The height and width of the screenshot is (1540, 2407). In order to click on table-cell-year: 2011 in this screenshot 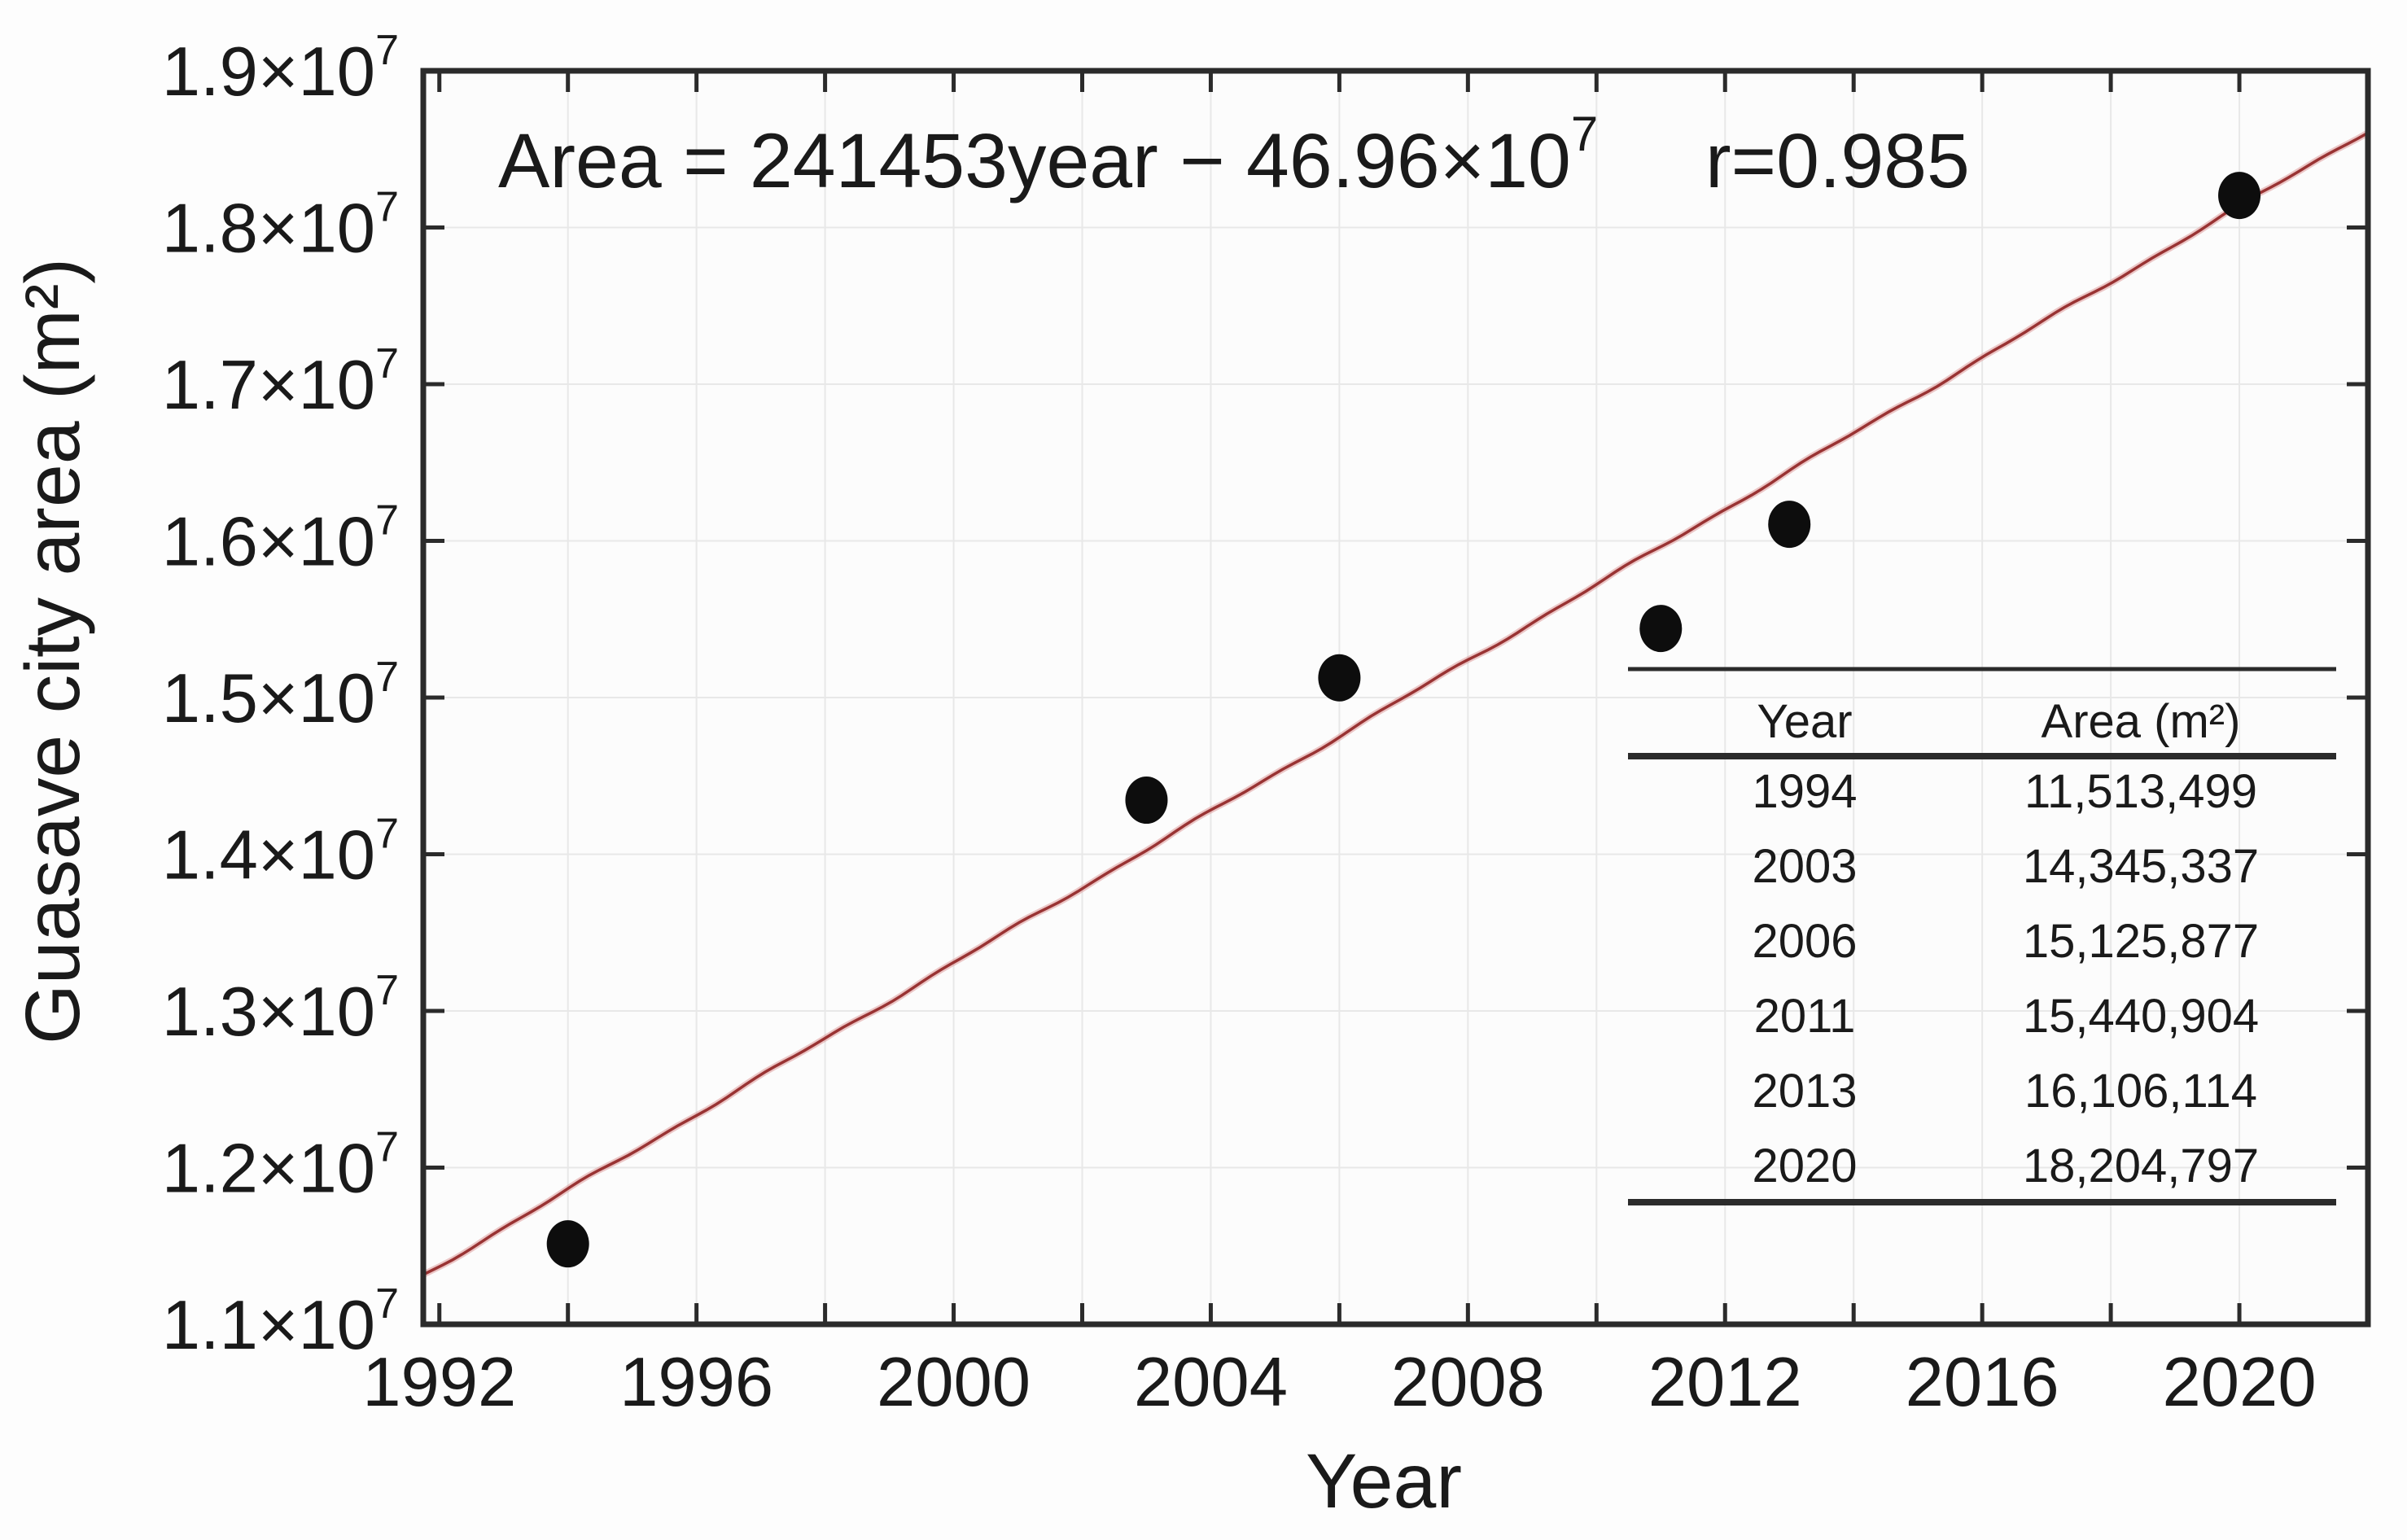, I will do `click(1805, 1016)`.